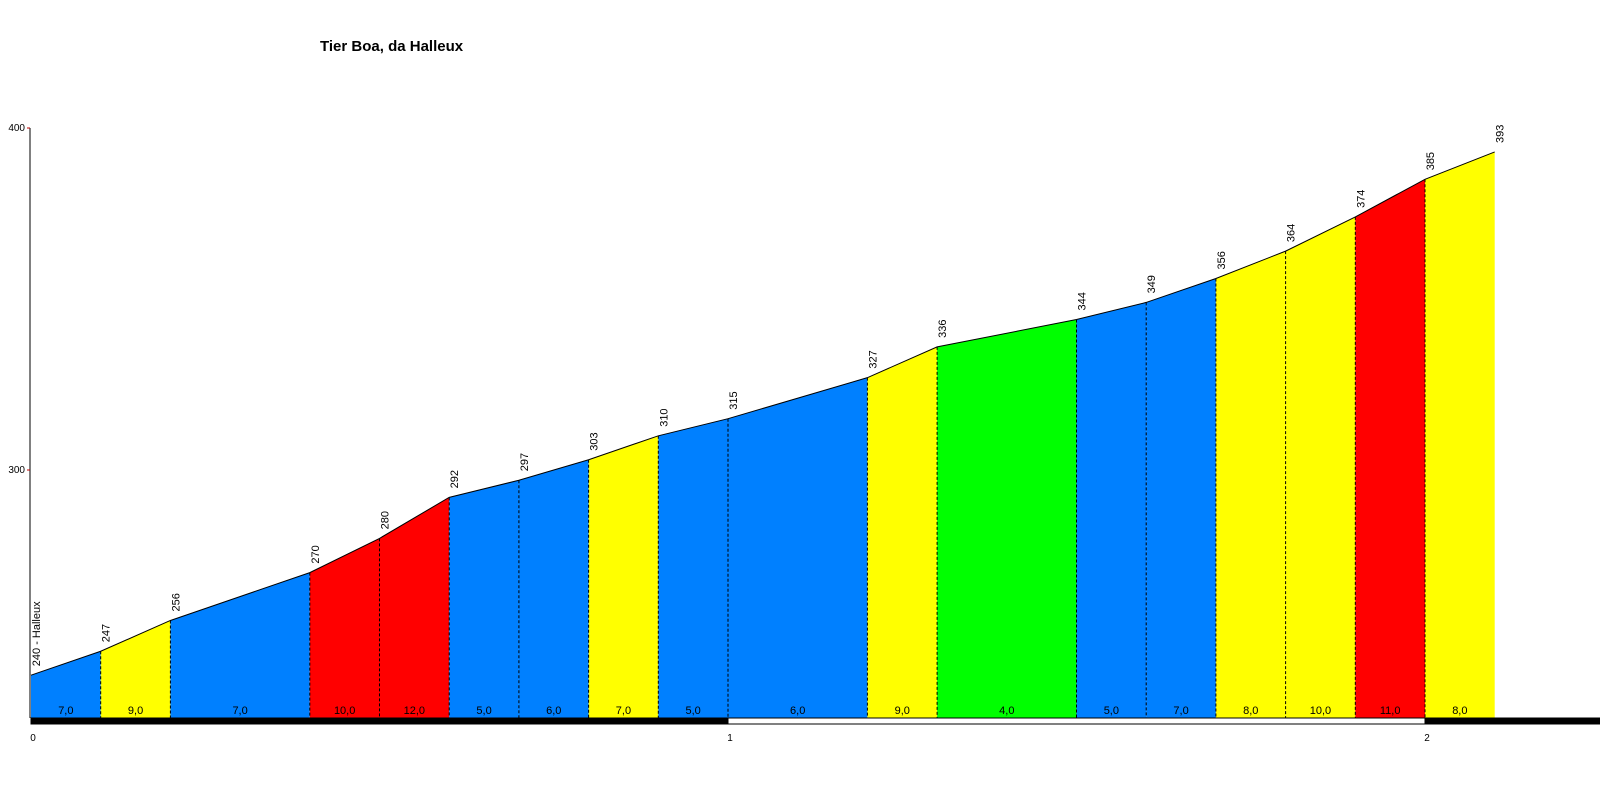 This screenshot has height=800, width=1600. I want to click on gradient-label: 12,0, so click(414, 711).